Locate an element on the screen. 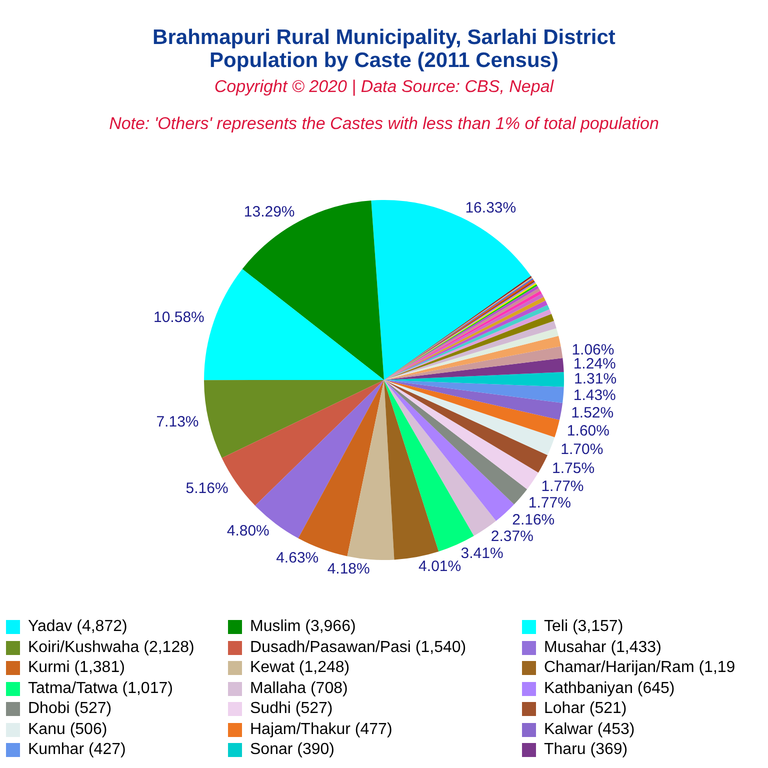 This screenshot has height=768, width=768. legend-label: Kalwar (453) is located at coordinates (589, 730).